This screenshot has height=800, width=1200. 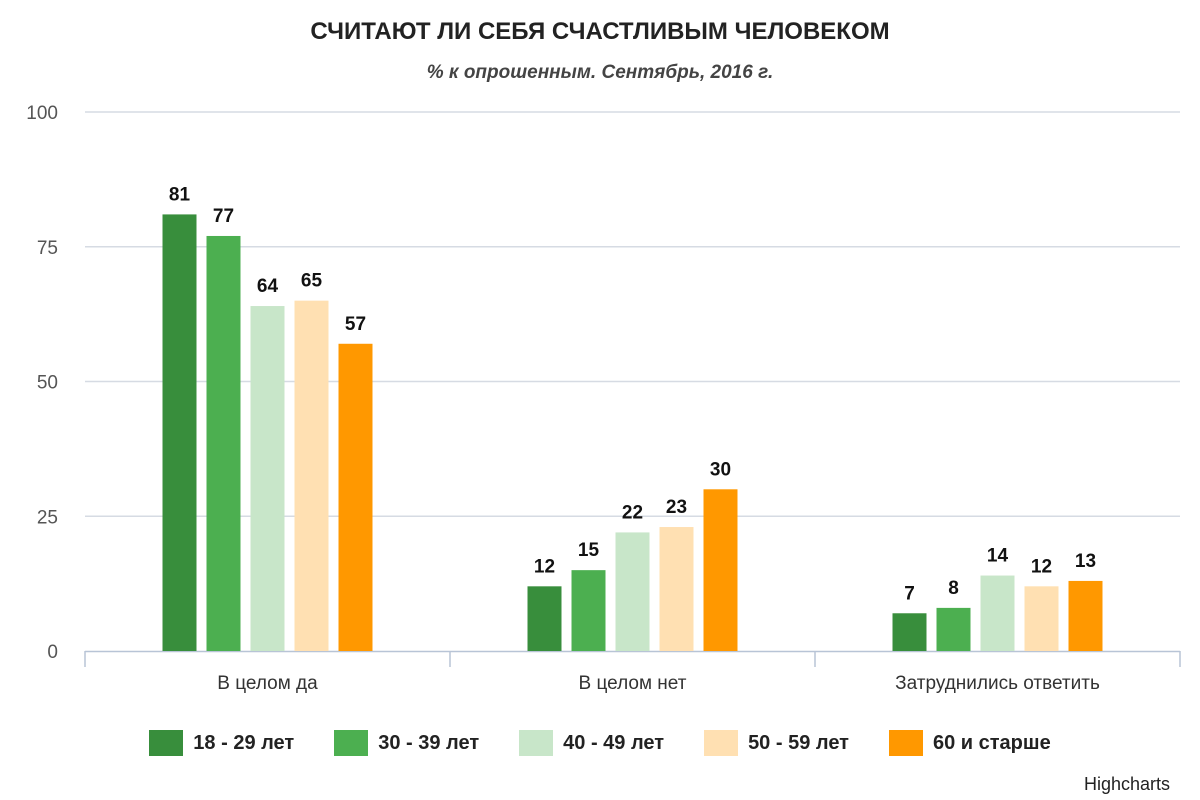 What do you see at coordinates (1085, 561) in the screenshot?
I see `data-label: 13` at bounding box center [1085, 561].